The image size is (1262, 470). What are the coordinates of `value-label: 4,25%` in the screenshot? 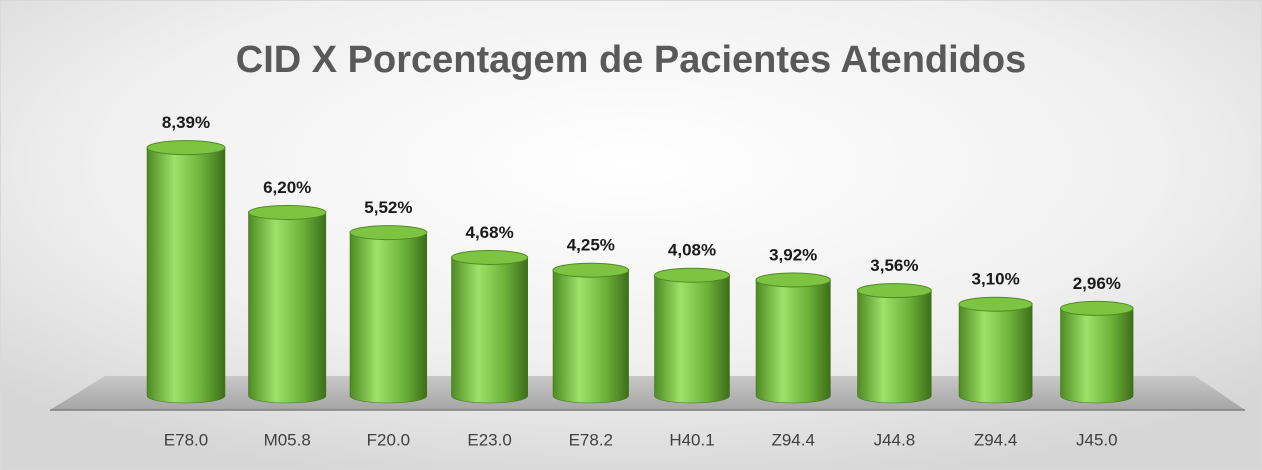 It's located at (591, 245).